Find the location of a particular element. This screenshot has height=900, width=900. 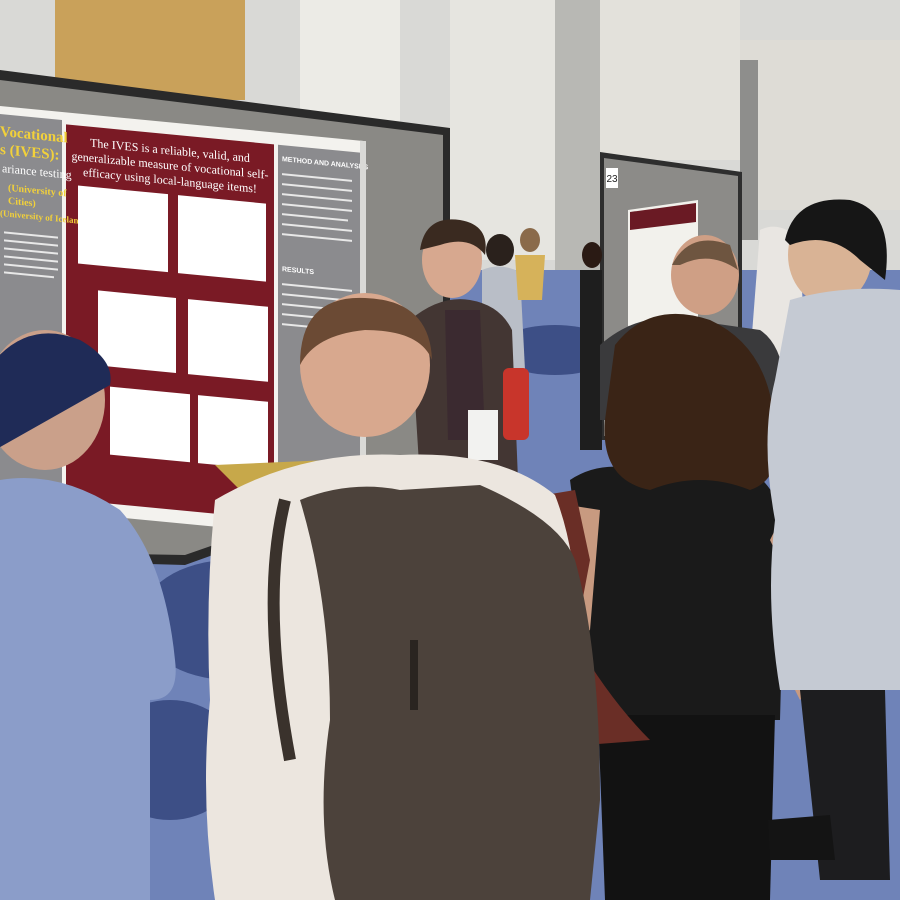

board-number-plate is located at coordinates (612, 178).